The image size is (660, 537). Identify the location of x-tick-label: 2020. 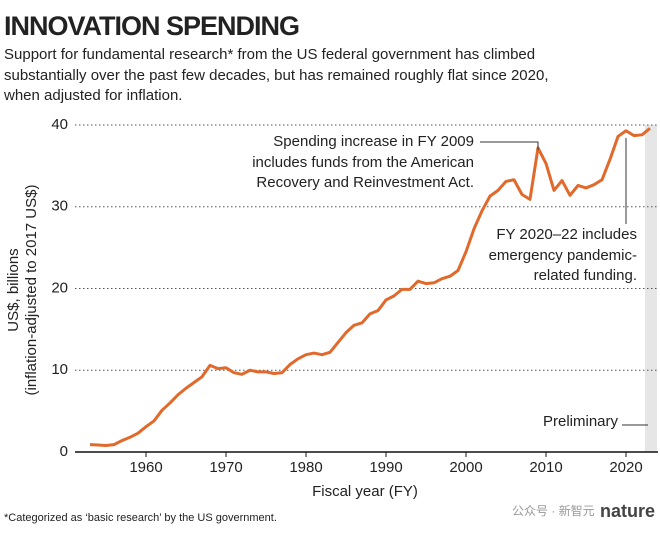
(625, 467).